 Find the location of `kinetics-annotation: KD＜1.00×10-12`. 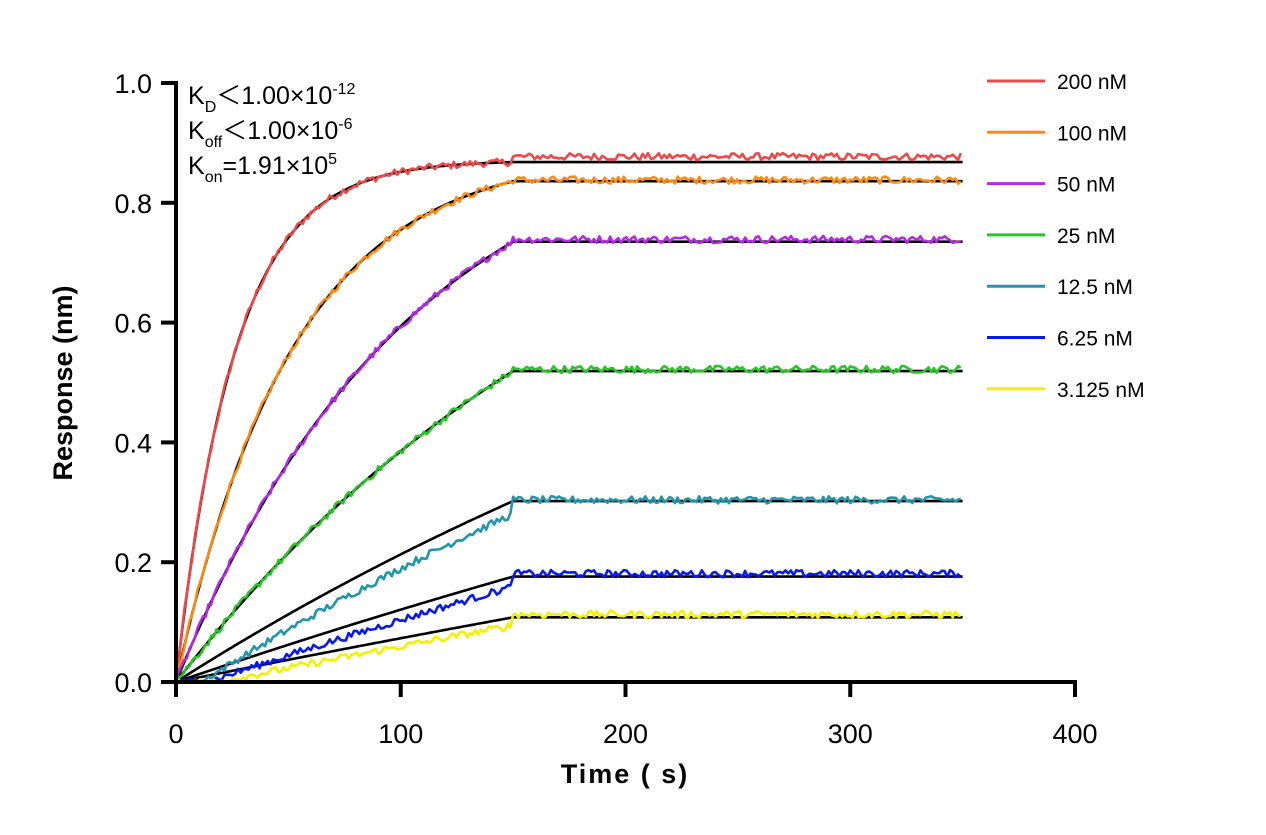

kinetics-annotation: KD＜1.00×10-12 is located at coordinates (272, 98).